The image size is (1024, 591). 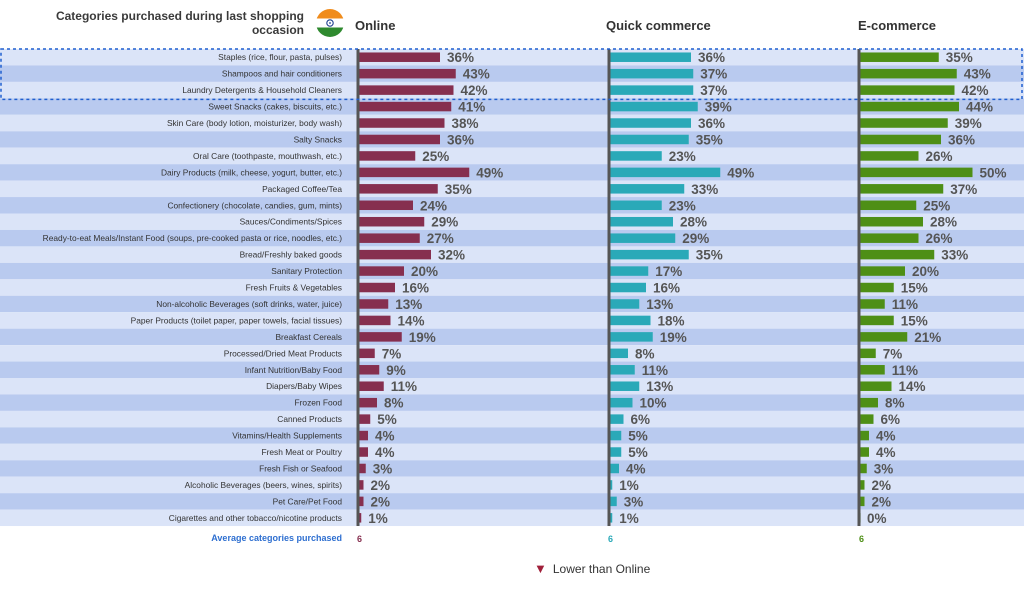 I want to click on value-label-quick-commerce: 18%, so click(x=671, y=320).